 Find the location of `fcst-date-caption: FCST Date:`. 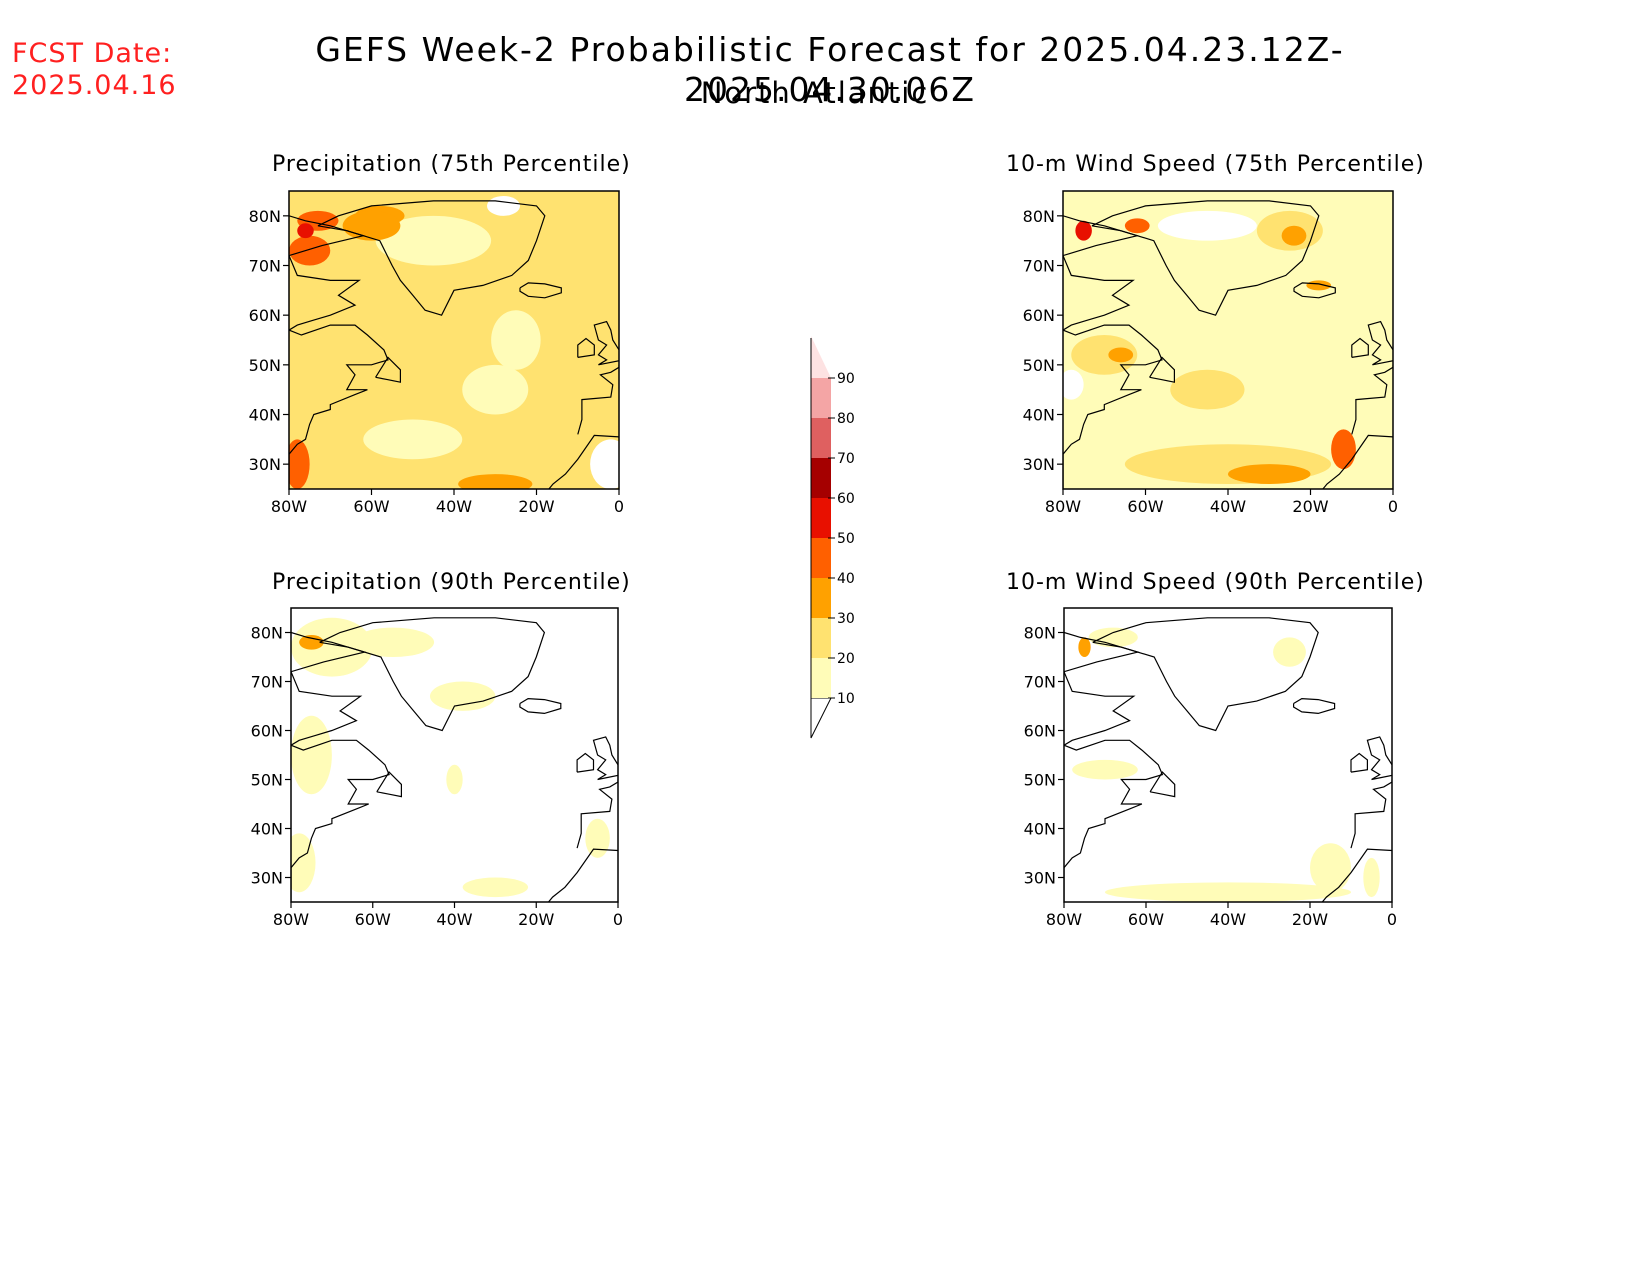

fcst-date-caption: FCST Date: is located at coordinates (92, 53).